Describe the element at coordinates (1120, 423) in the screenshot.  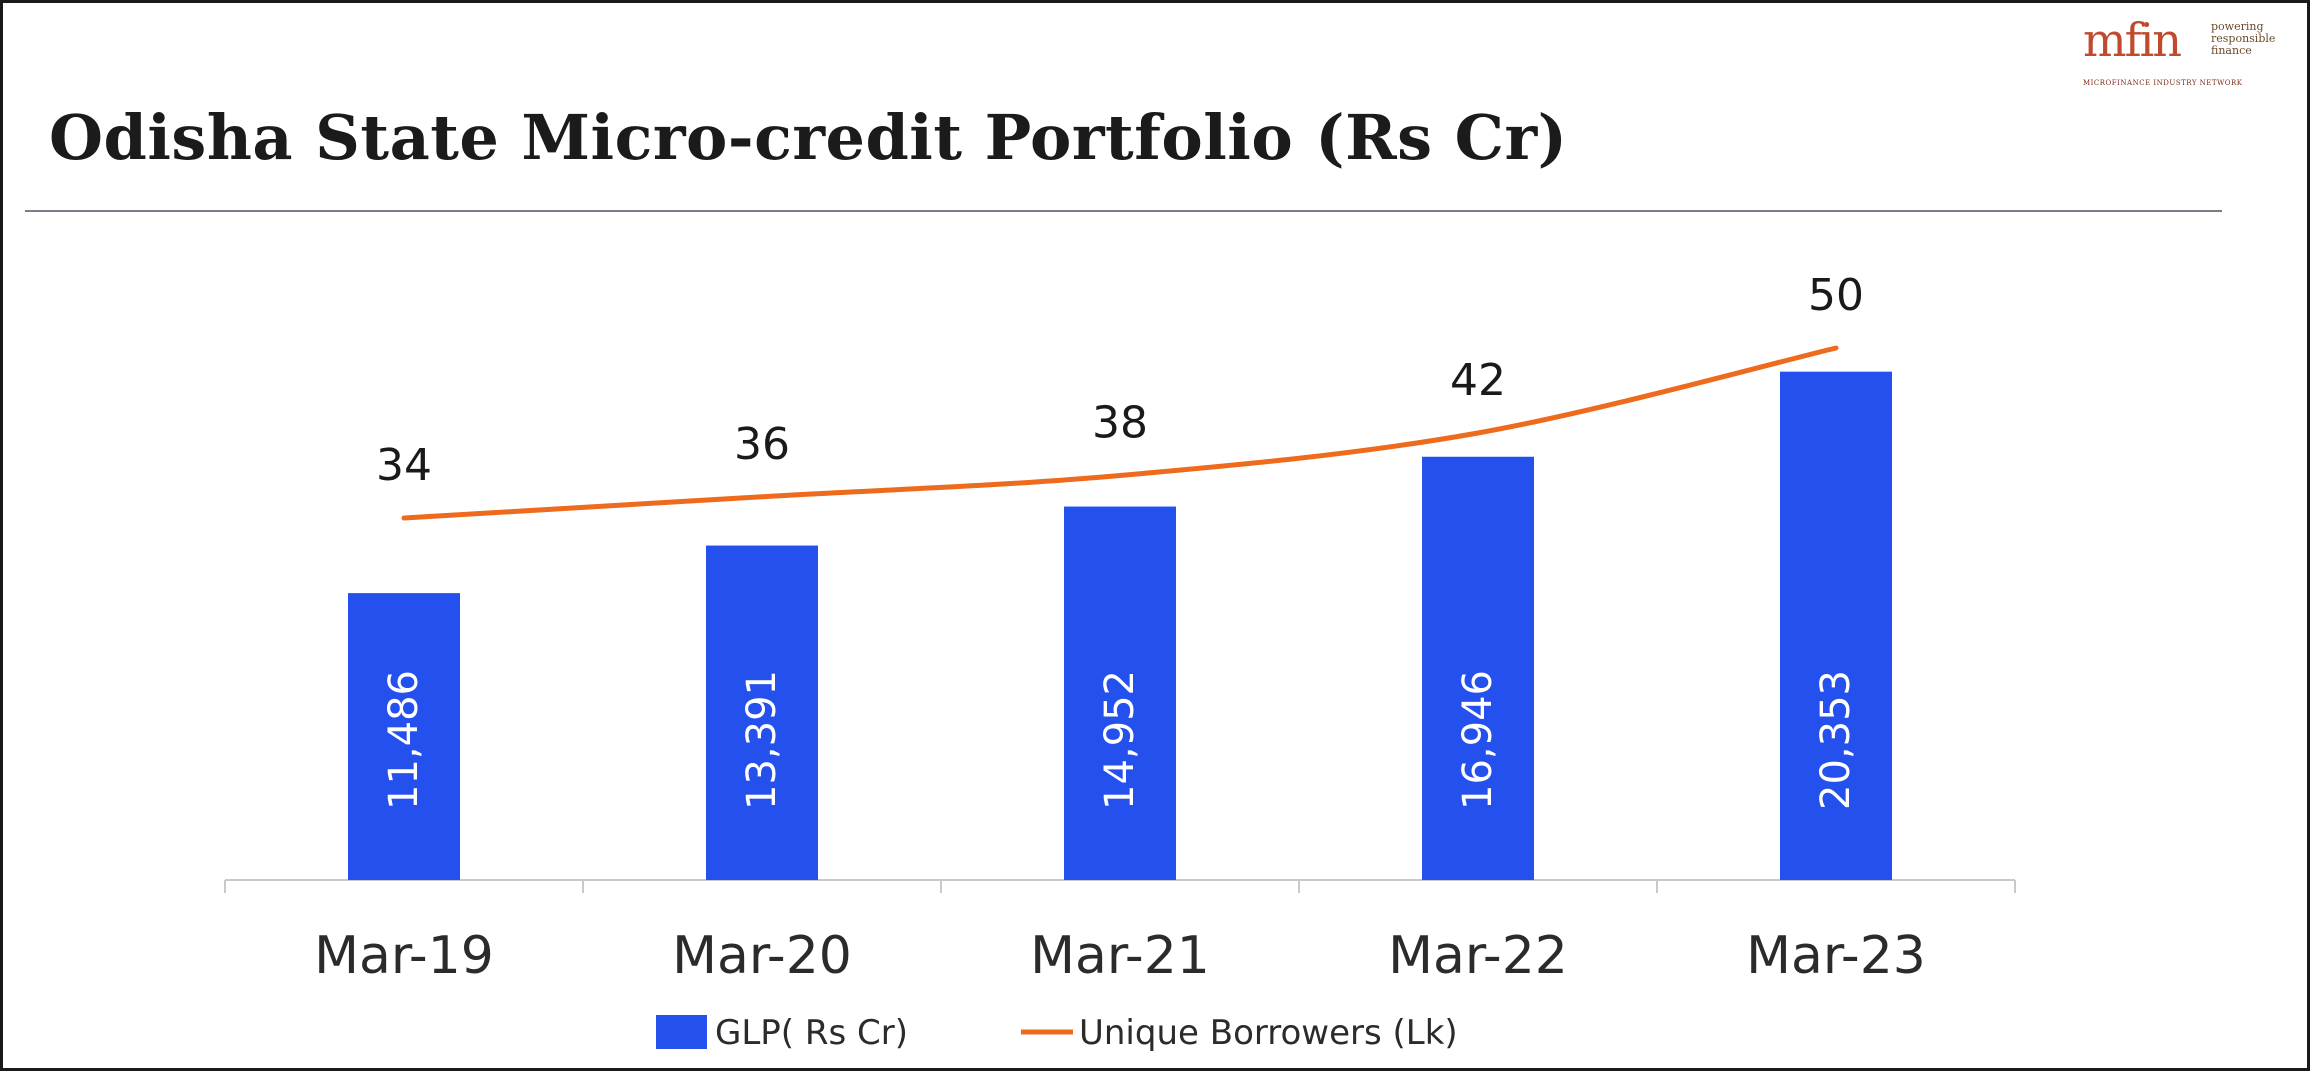
I see `line-value-label: 38` at that location.